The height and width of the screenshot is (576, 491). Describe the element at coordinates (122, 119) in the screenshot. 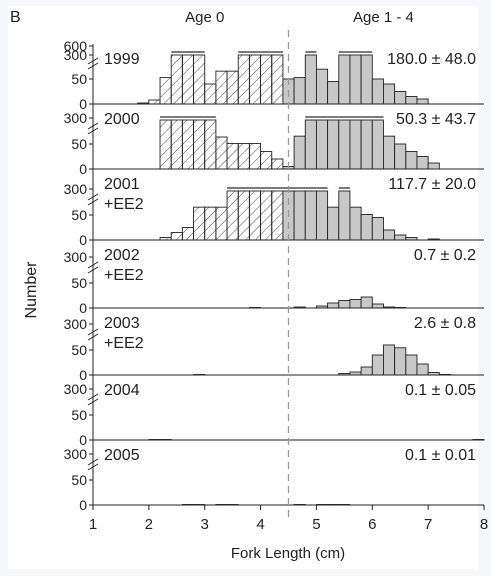

I see `panel-year-label: 2000` at that location.